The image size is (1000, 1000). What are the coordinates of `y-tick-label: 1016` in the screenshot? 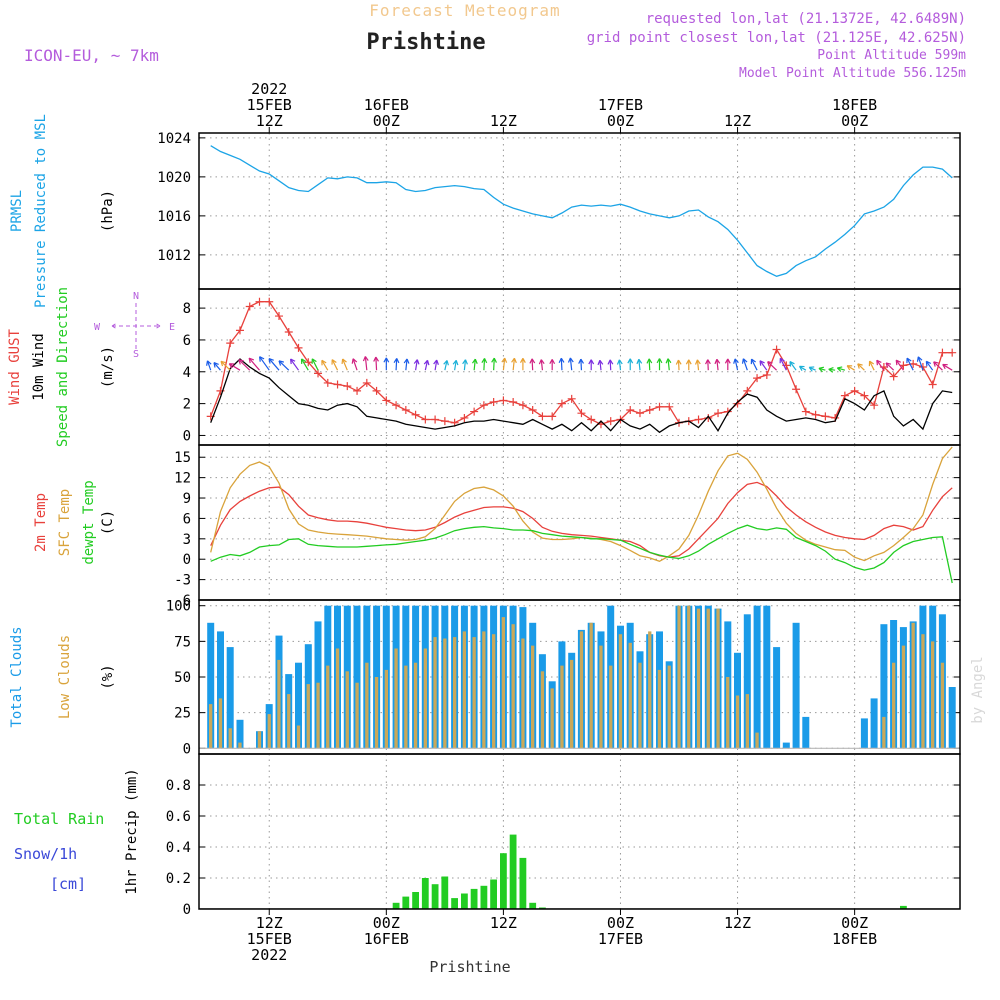 It's located at (174, 217).